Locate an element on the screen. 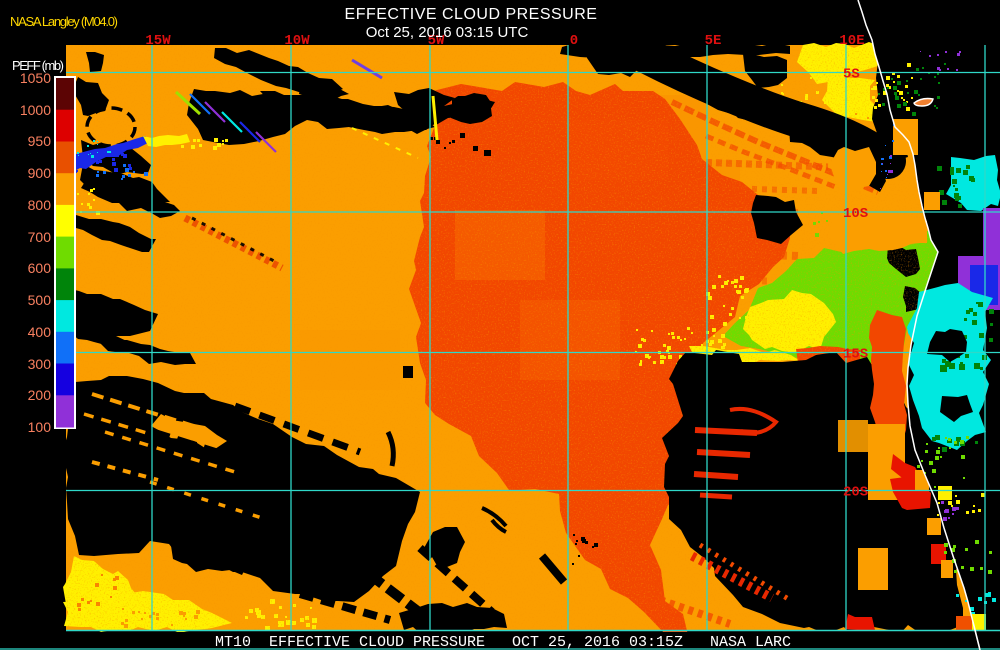 Image resolution: width=1000 pixels, height=650 pixels. svg-text: 950 is located at coordinates (40, 141).